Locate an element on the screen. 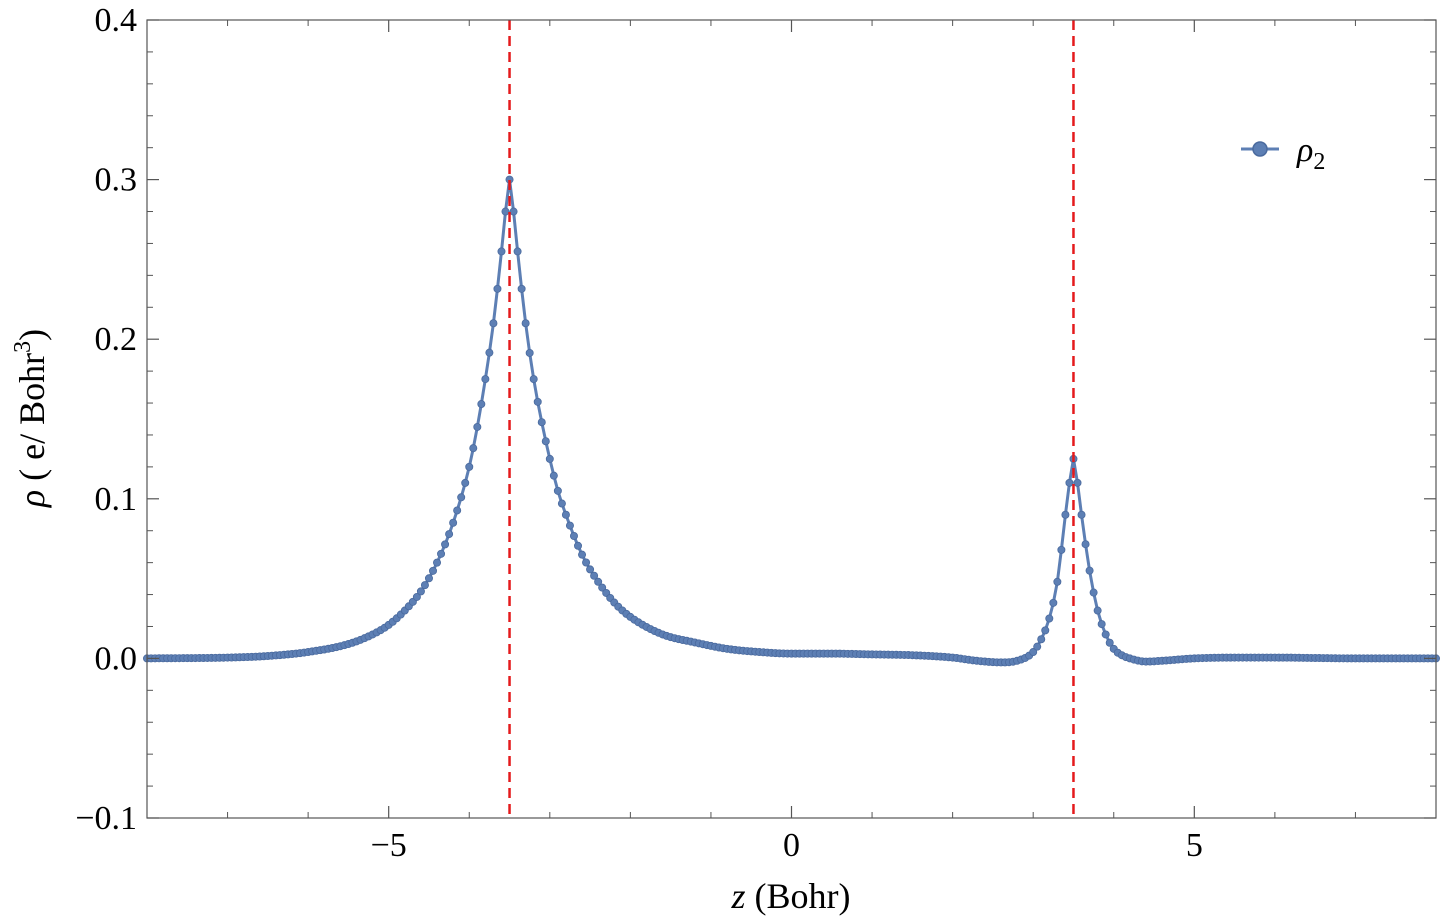  x-axis-title: z (Bohr) is located at coordinates (791, 896).